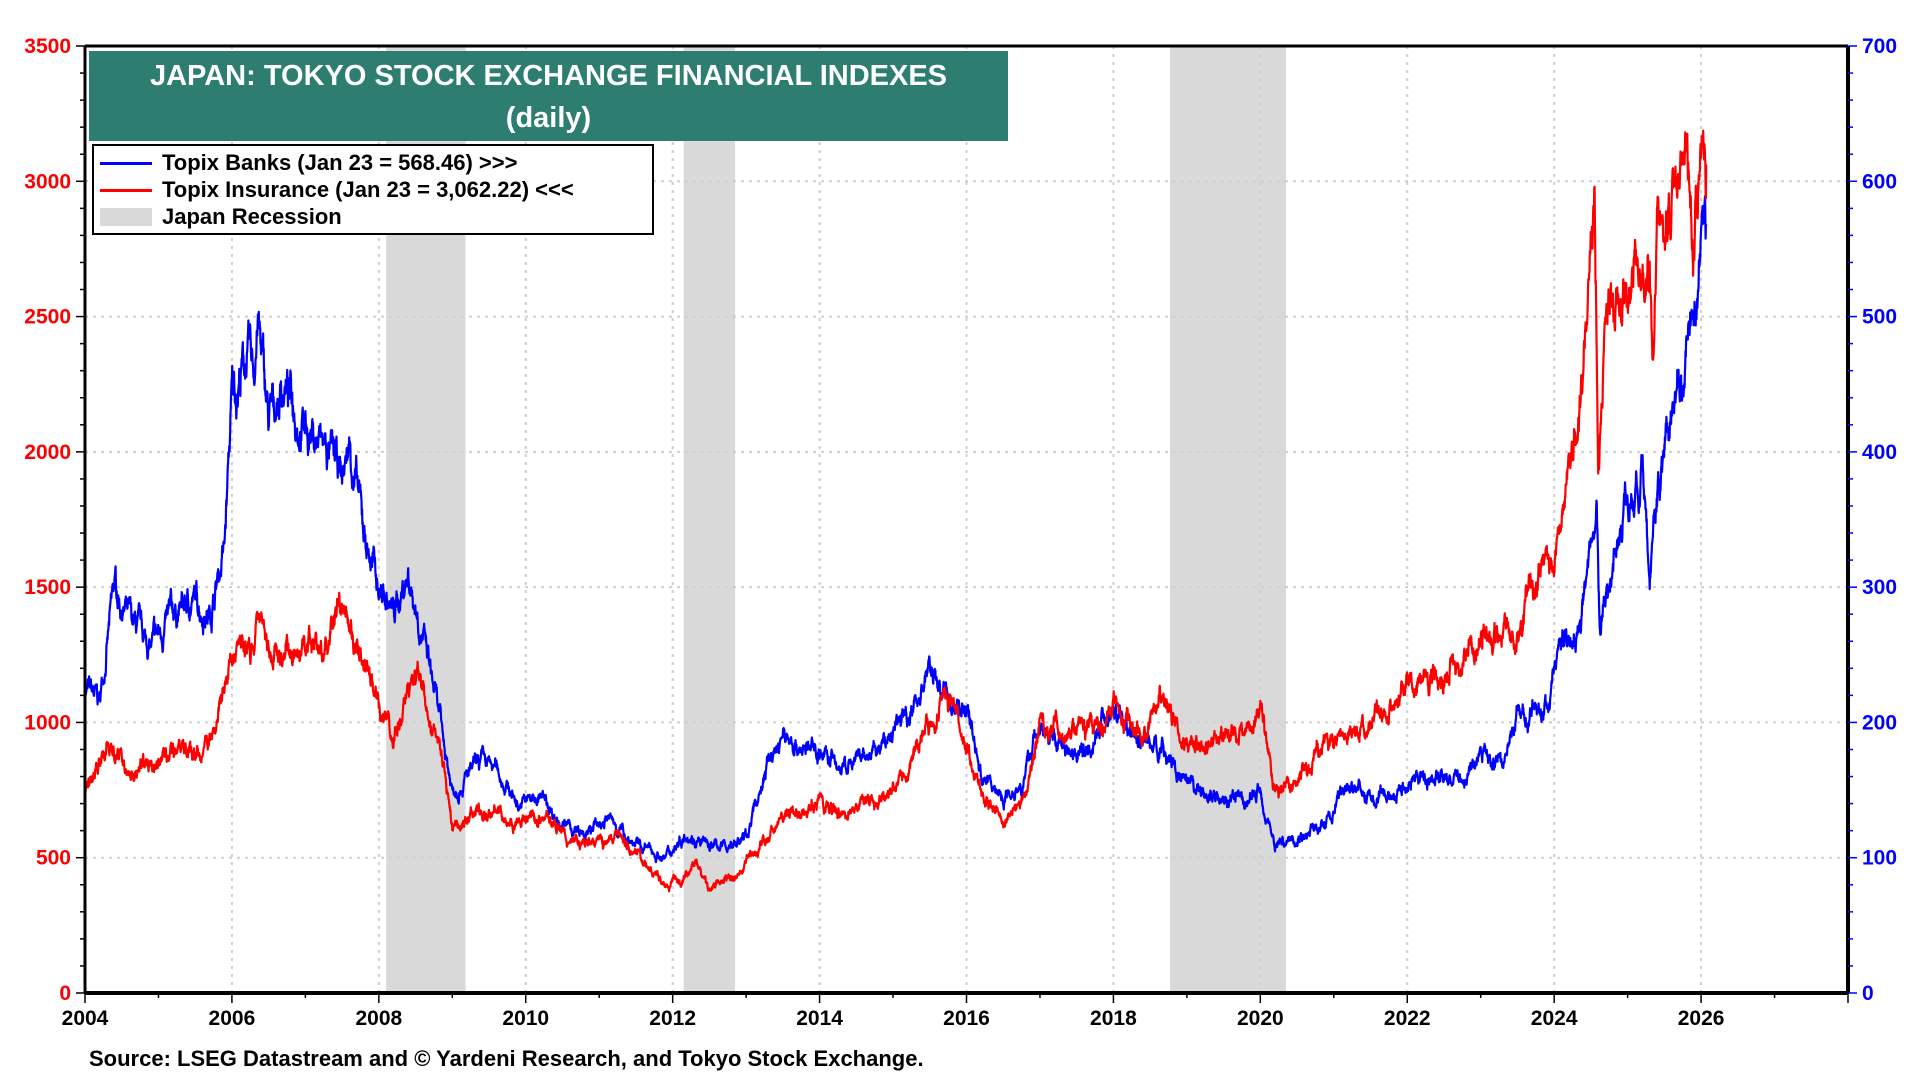  I want to click on x-tick-label: 2020, so click(1260, 1018).